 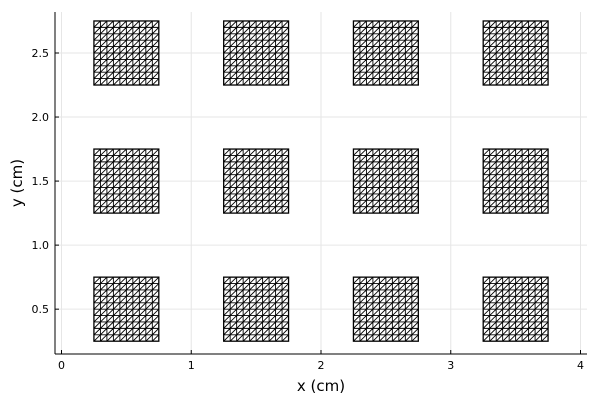 What do you see at coordinates (61, 365) in the screenshot?
I see `x-tick-label: 0` at bounding box center [61, 365].